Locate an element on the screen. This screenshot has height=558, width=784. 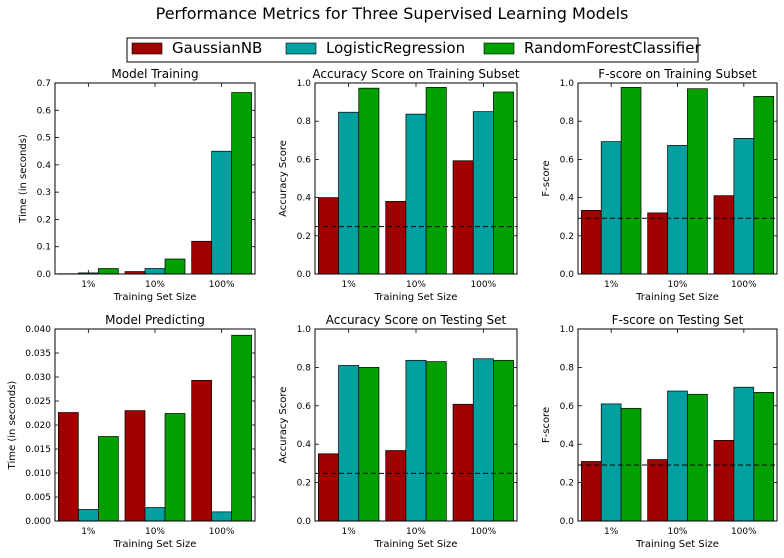
y-tick-label: 0.005 is located at coordinates (38, 498).